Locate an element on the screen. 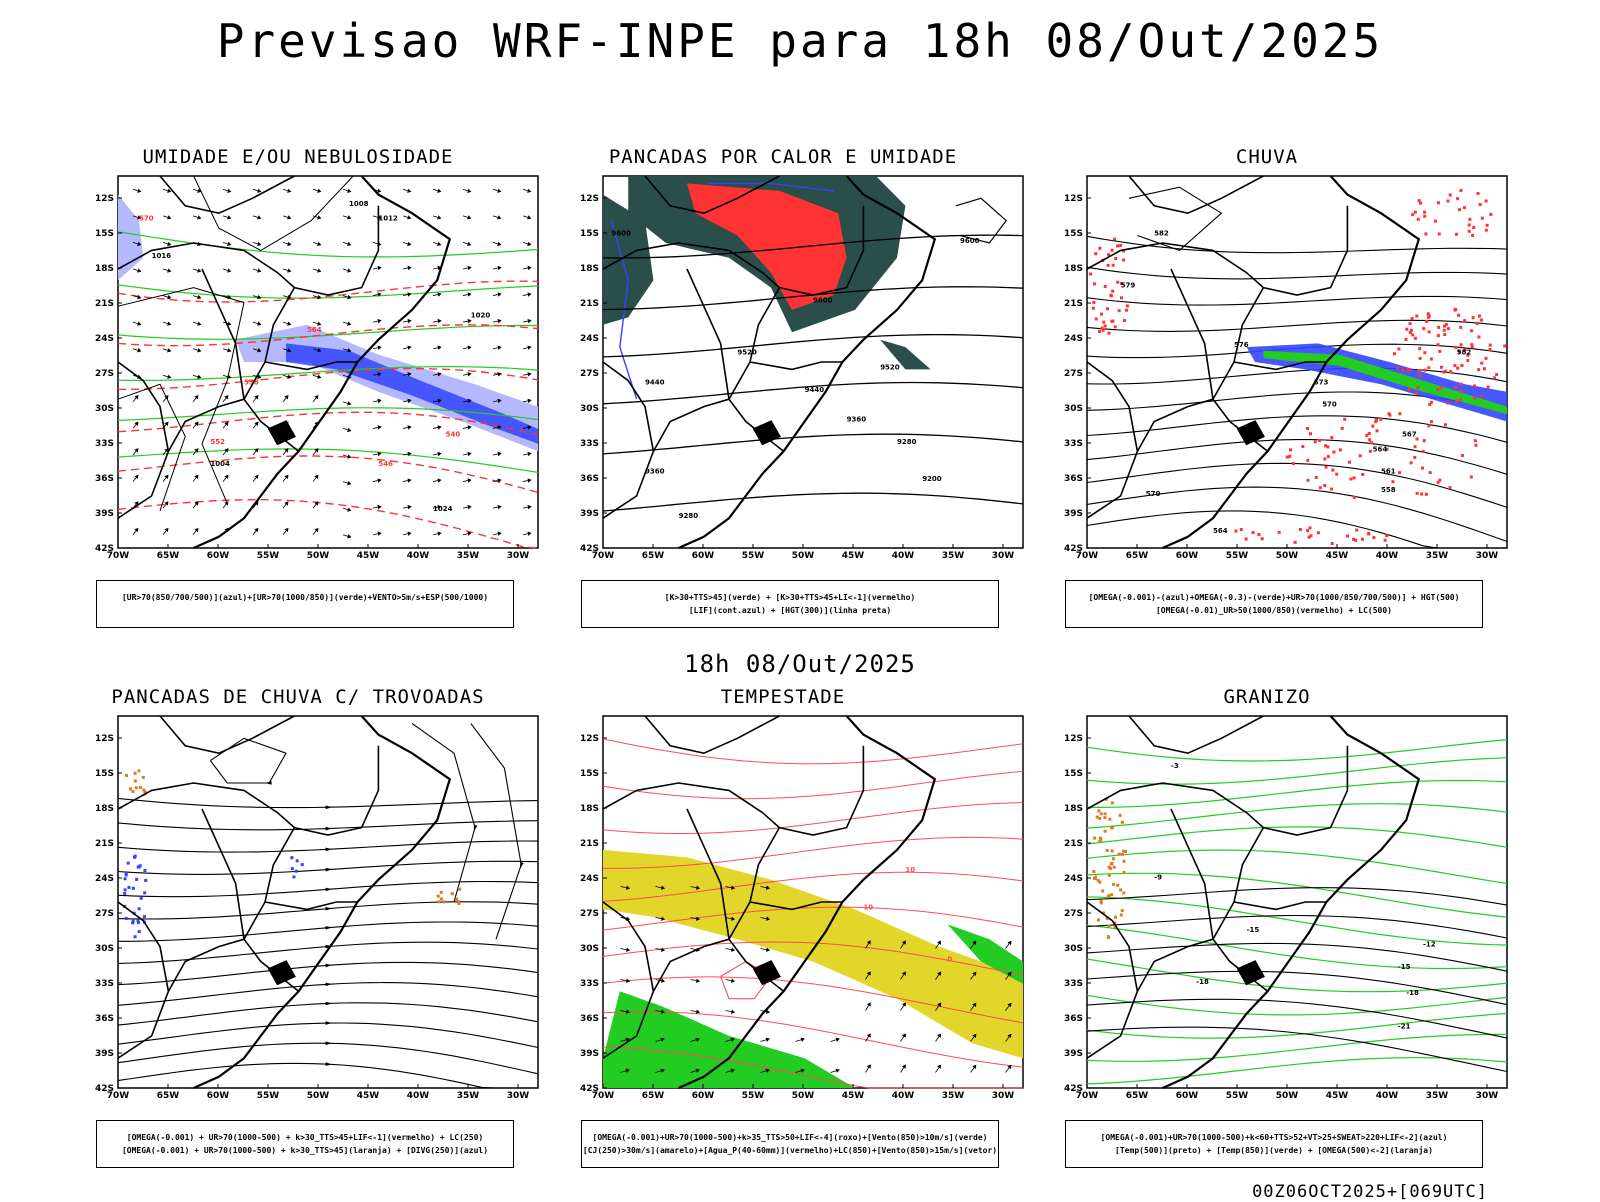 This screenshot has width=1600, height=1202. lat-label: 27S is located at coordinates (1073, 374).